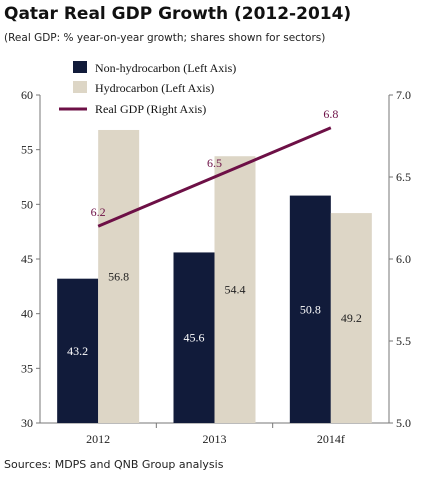 This screenshot has height=477, width=427. Describe the element at coordinates (165, 68) in the screenshot. I see `legend-label-non-hydrocarbon: Non-hydrocarbon (Left Axis)` at that location.